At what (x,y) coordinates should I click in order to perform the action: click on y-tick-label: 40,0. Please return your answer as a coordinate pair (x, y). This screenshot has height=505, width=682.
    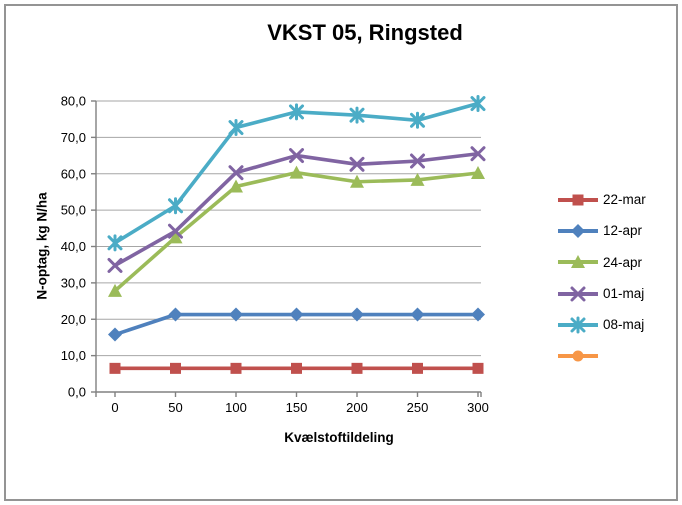
    Looking at the image, I should click on (73, 246).